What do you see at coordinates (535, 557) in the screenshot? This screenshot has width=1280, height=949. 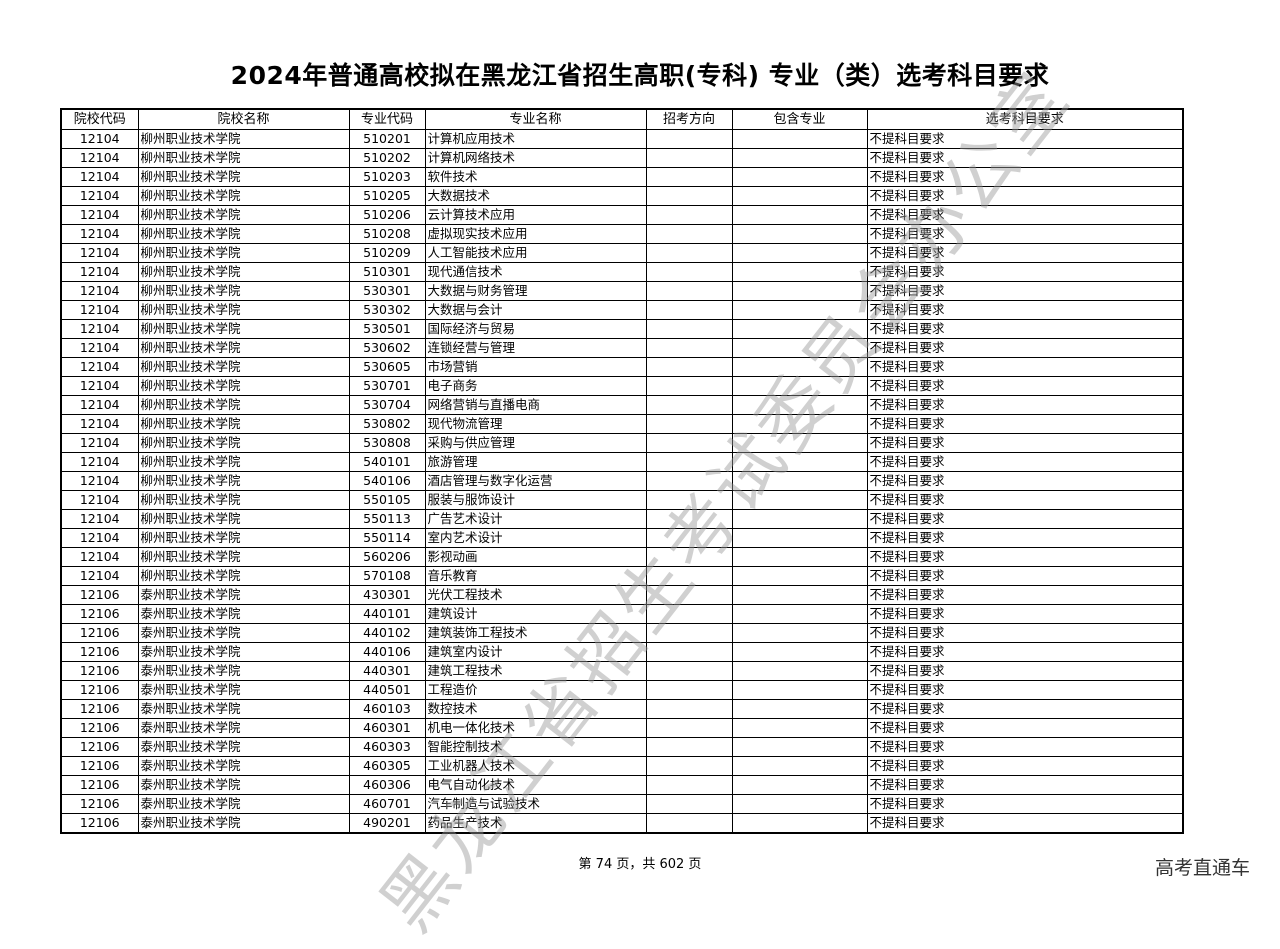 I see `table-cell: 影视动画` at bounding box center [535, 557].